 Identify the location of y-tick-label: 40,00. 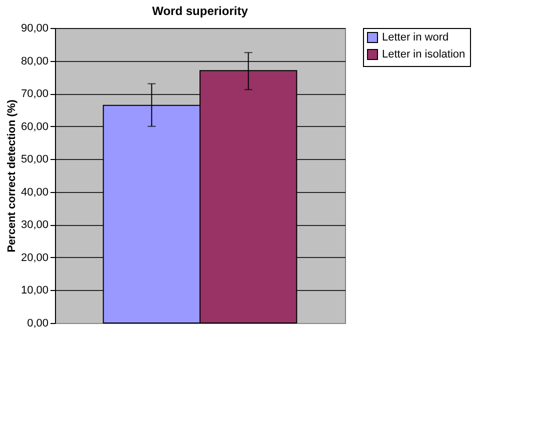
(34, 192).